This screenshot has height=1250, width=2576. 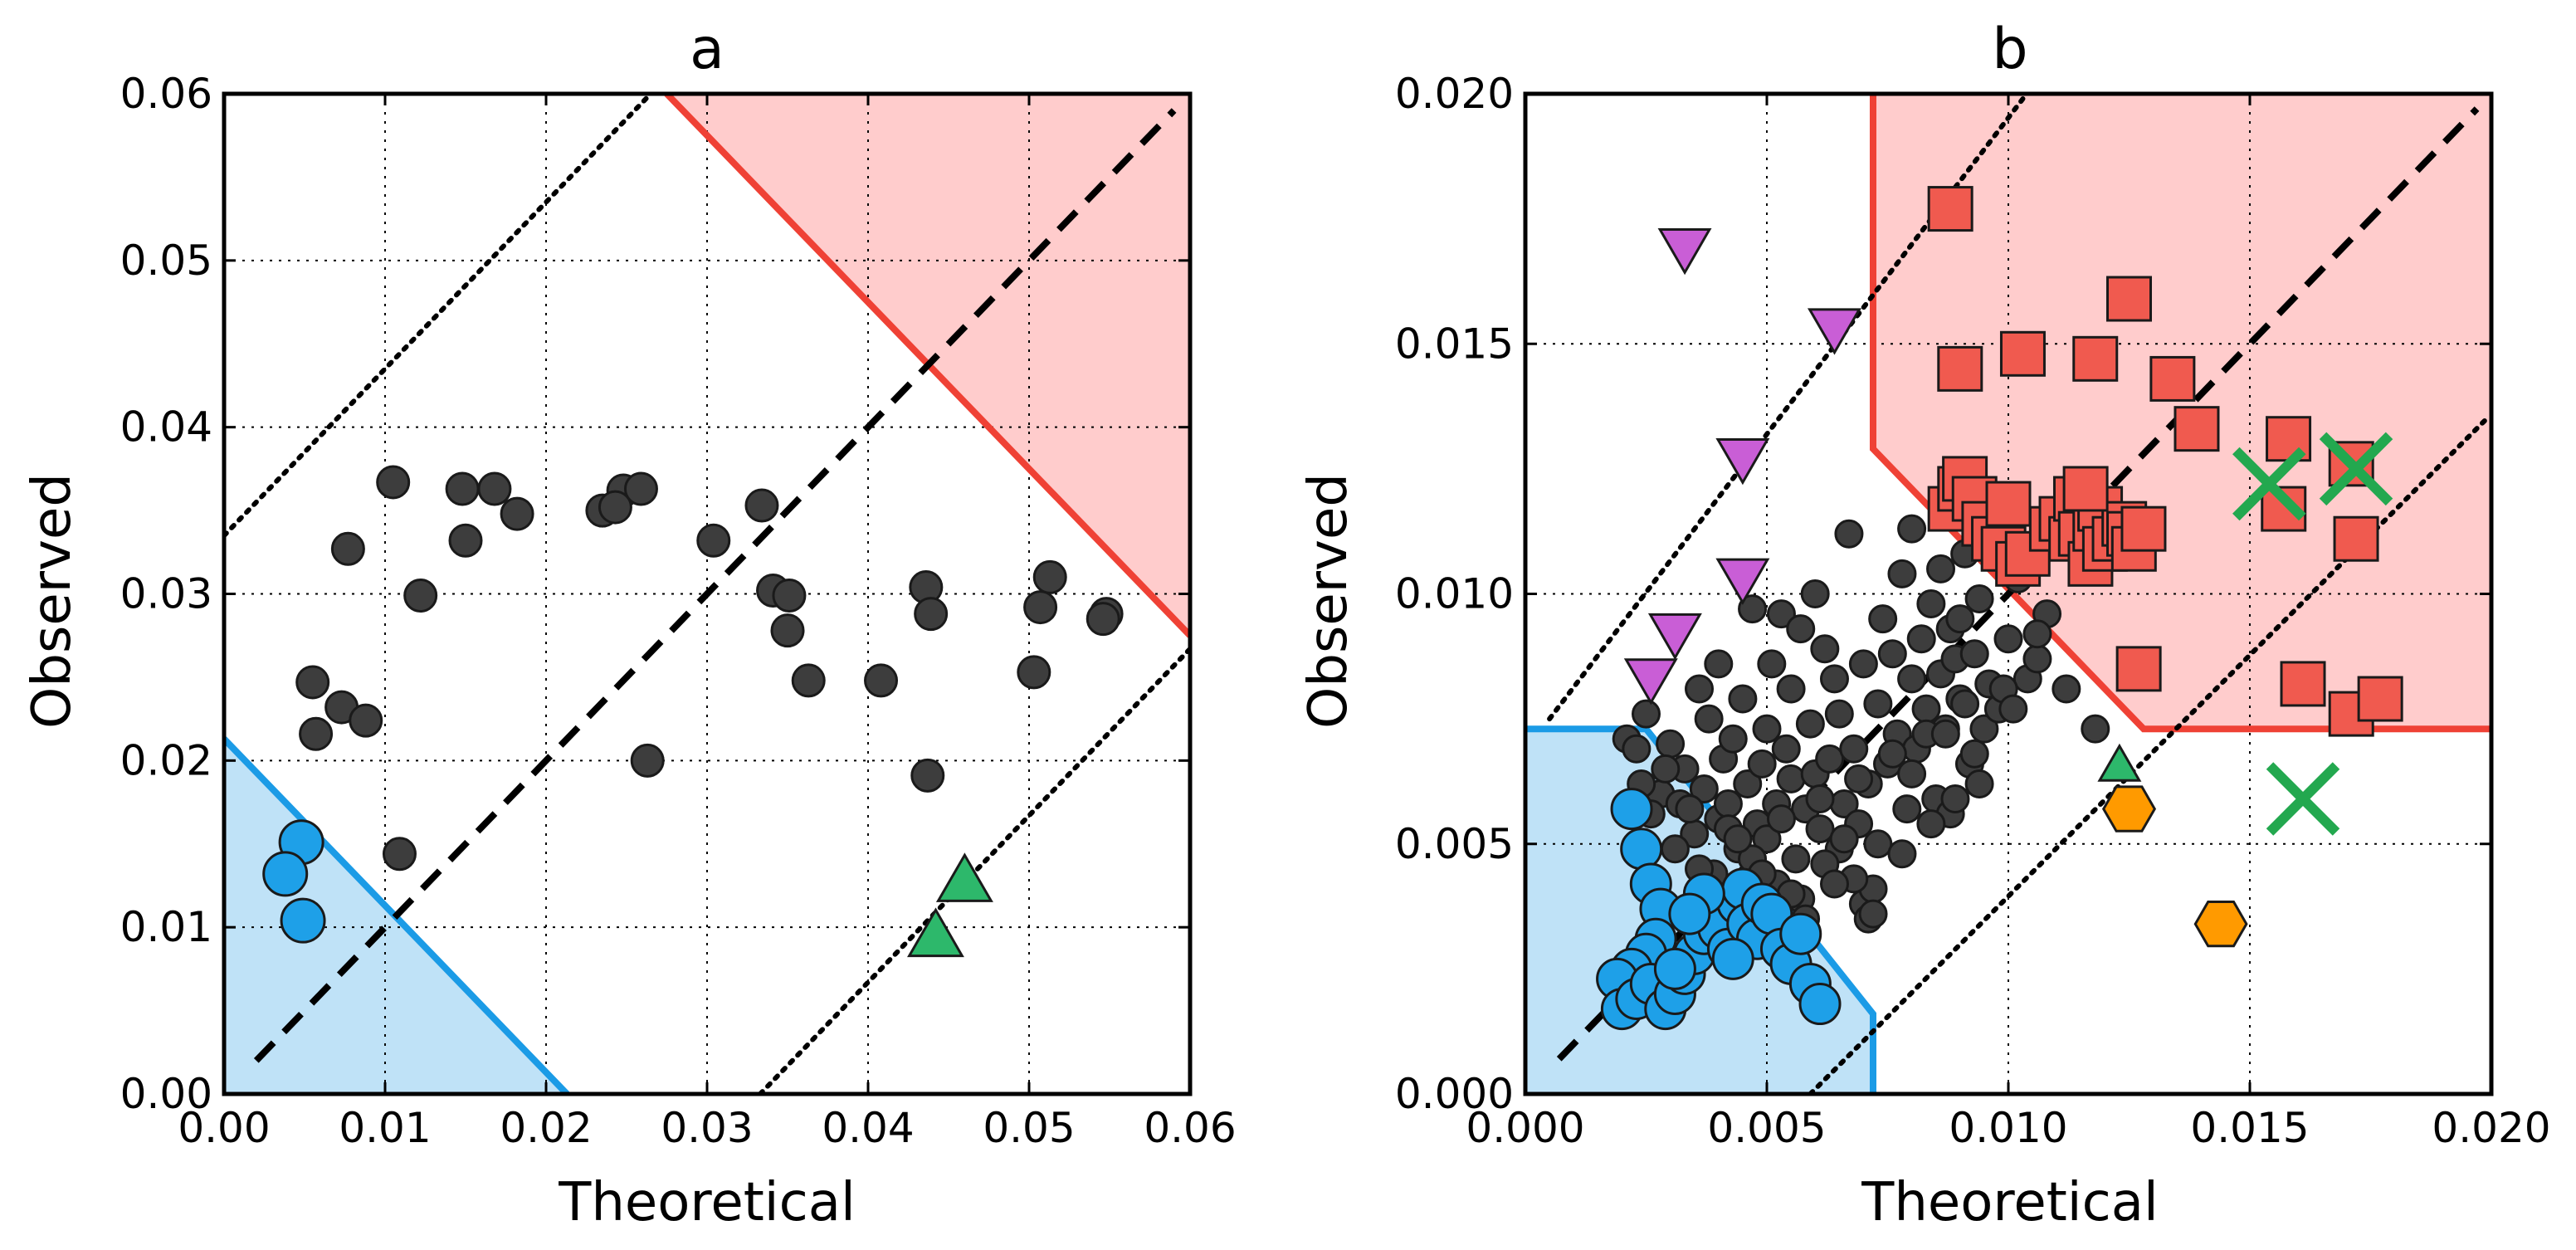 What do you see at coordinates (710, 669) in the screenshot?
I see `series-neutral` at bounding box center [710, 669].